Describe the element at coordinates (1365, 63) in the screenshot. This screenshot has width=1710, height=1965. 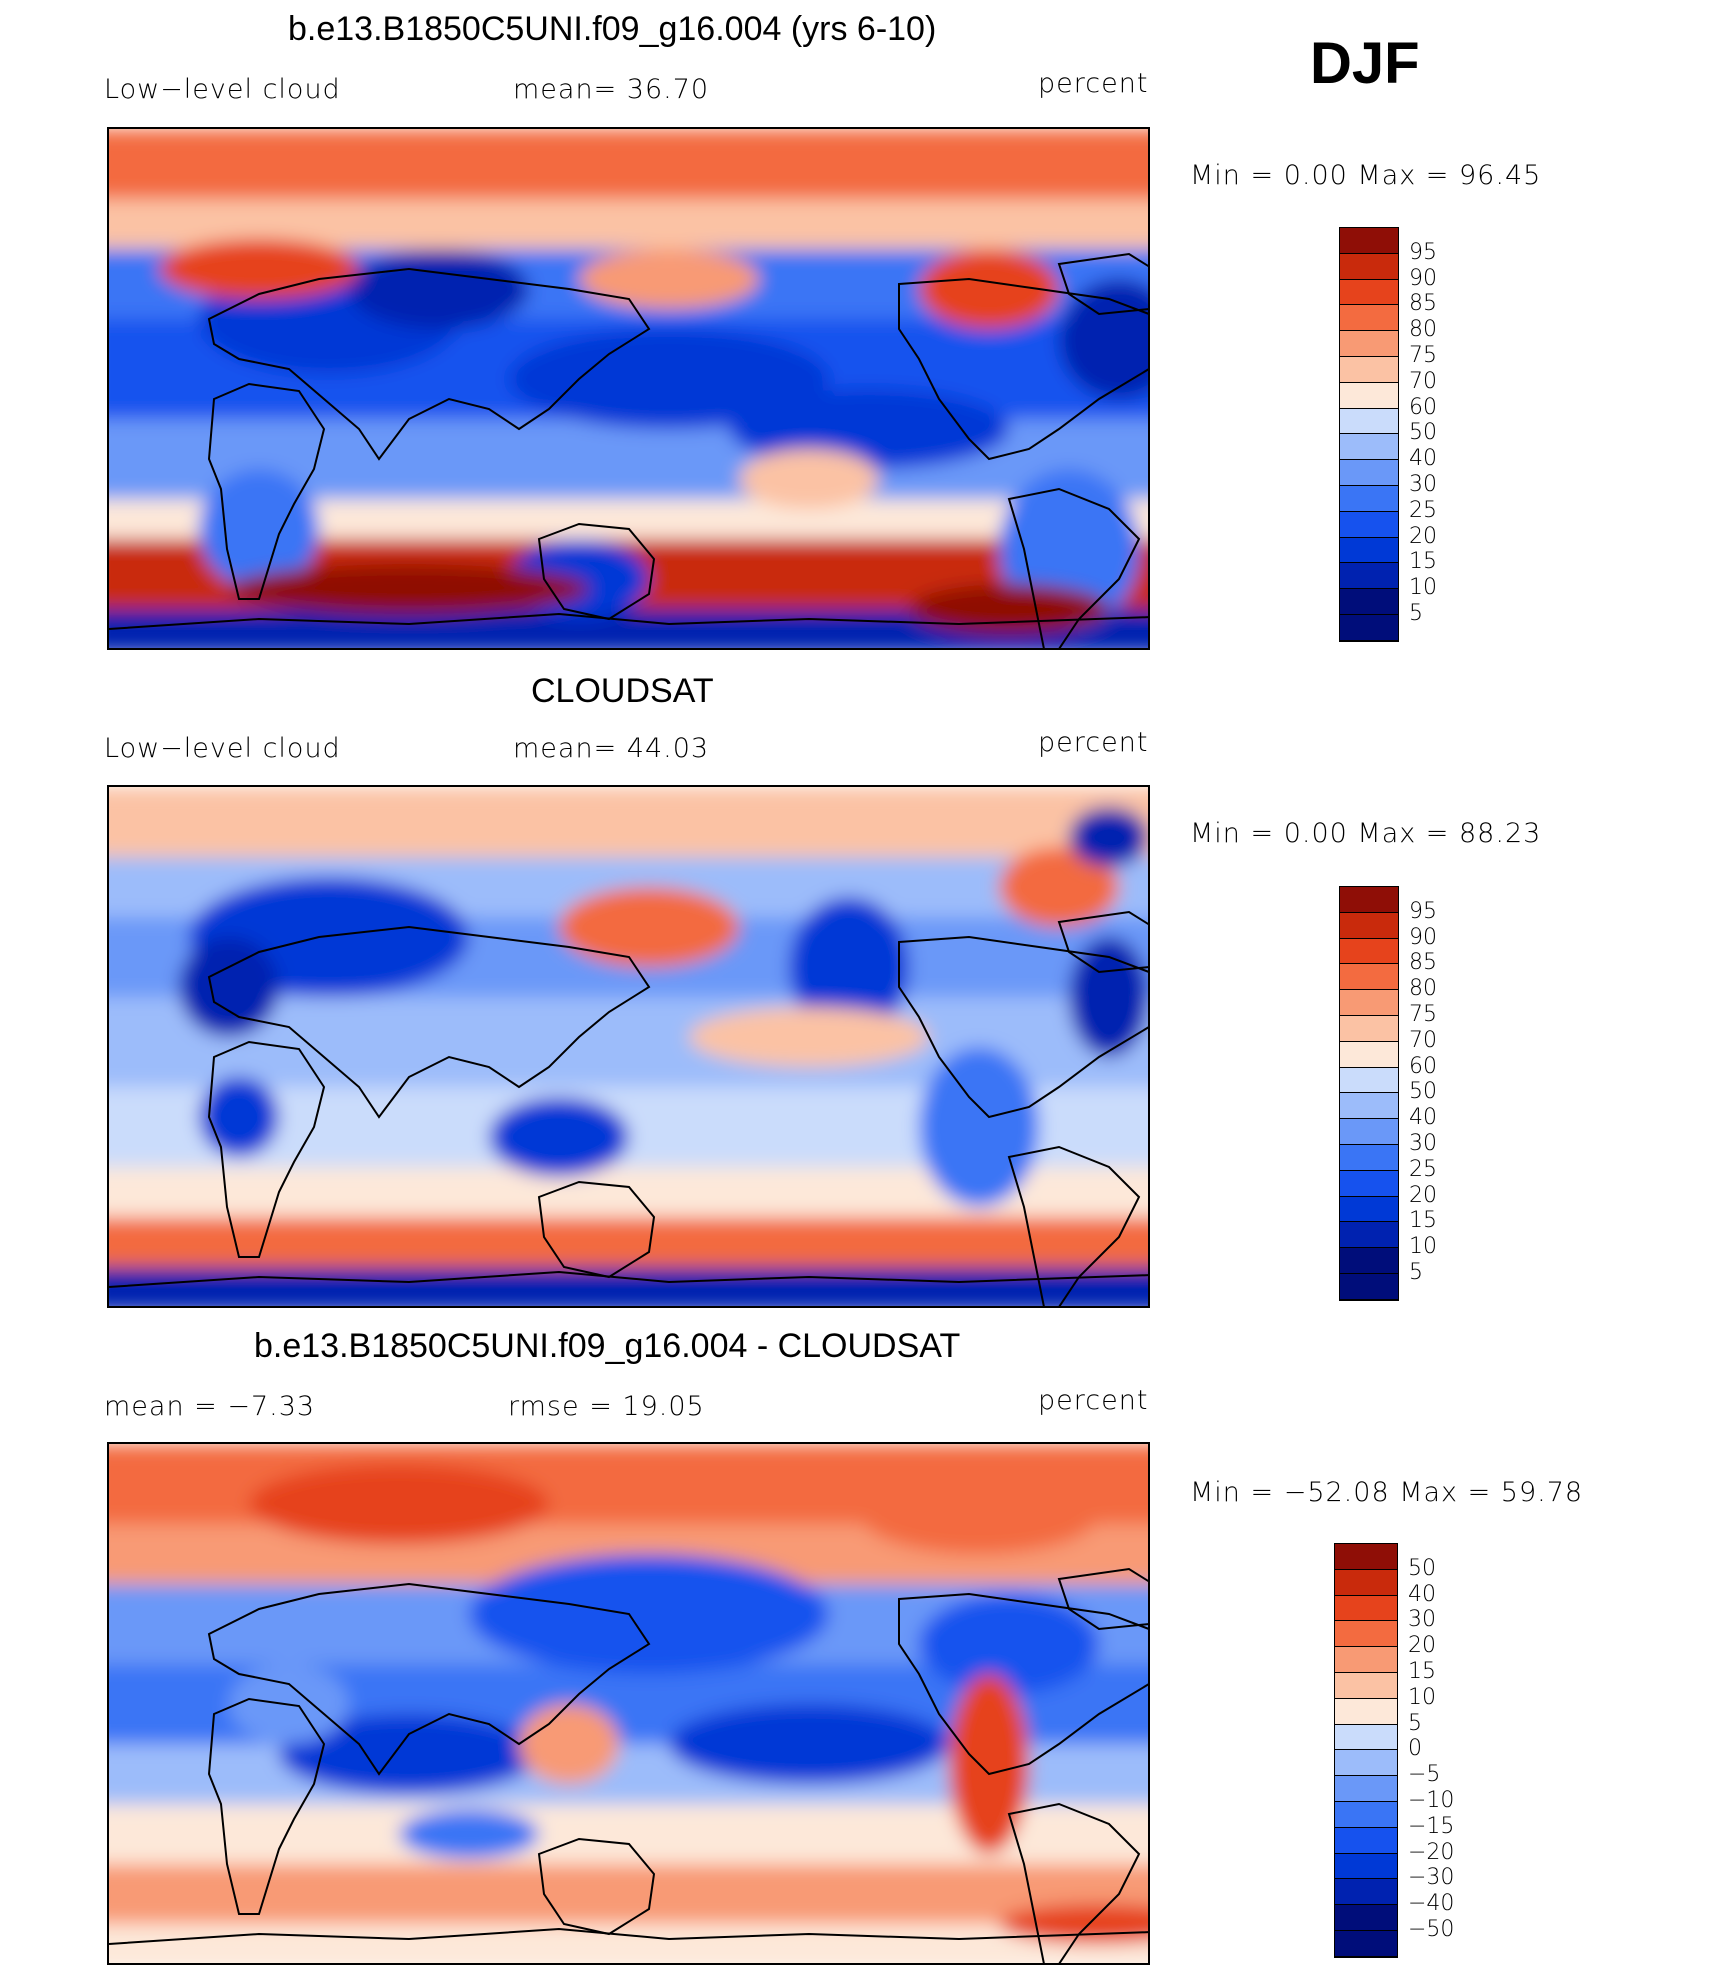
I see `season-label: DJF` at that location.